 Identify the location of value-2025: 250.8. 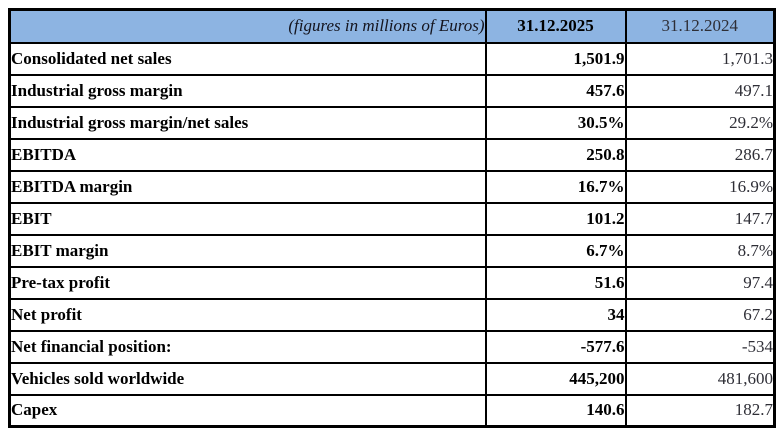
(555, 154).